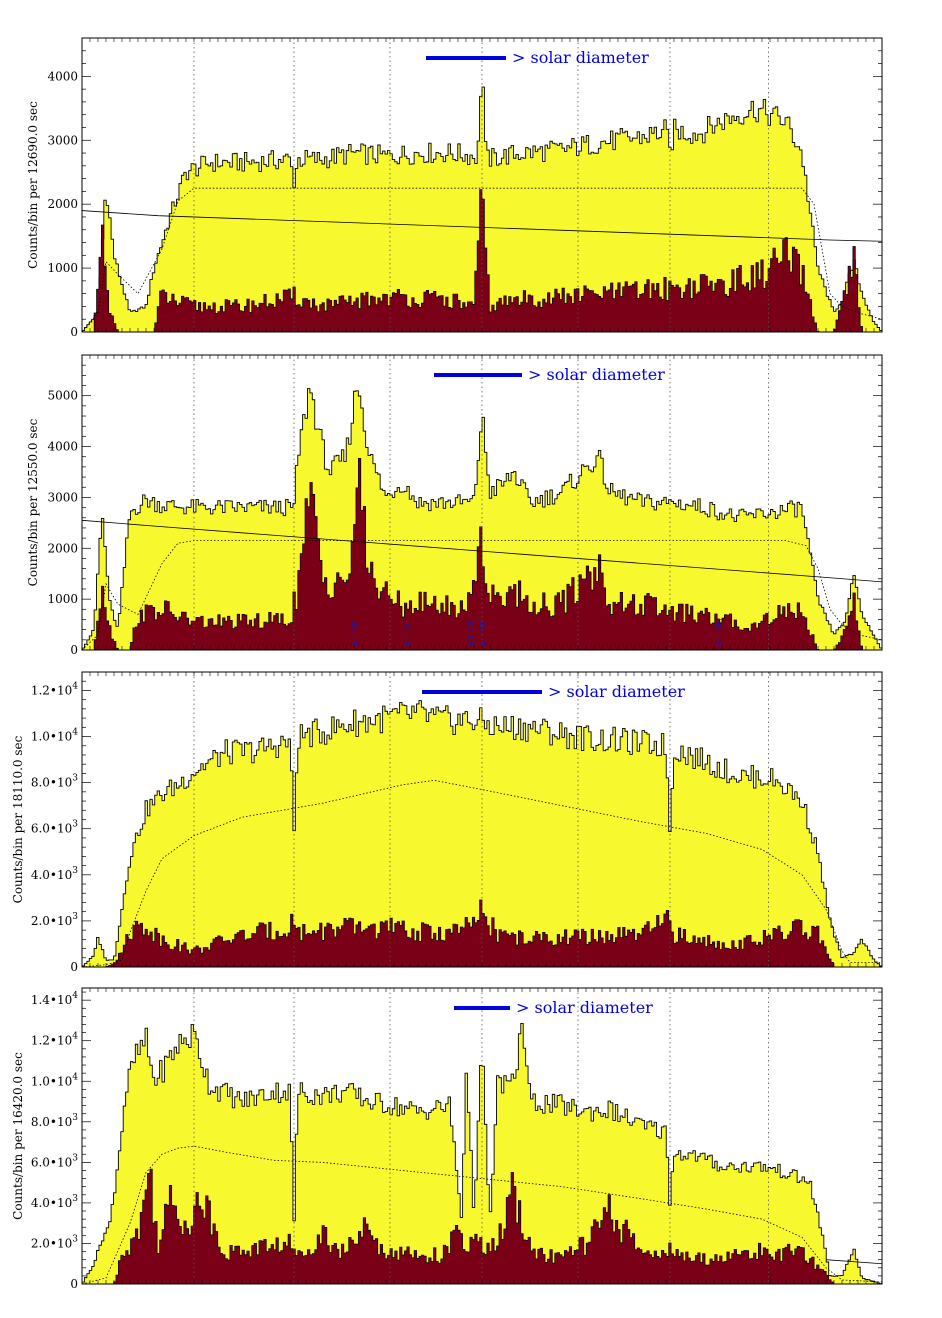 This screenshot has height=1318, width=942. Describe the element at coordinates (471, 631) in the screenshot. I see `line-annotation: AR LVIII` at that location.